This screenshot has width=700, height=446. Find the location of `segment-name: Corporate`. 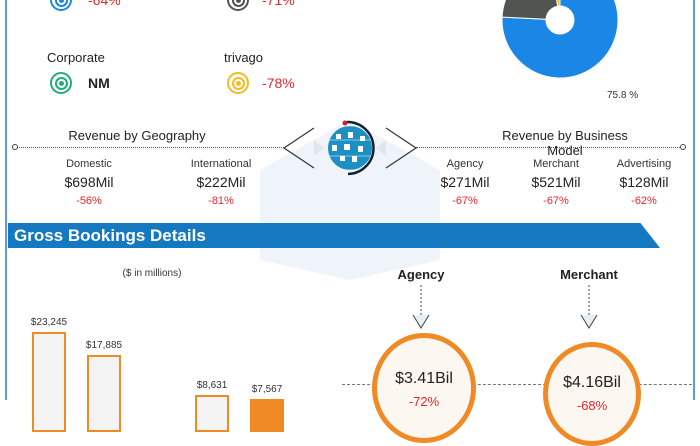

segment-name: Corporate is located at coordinates (76, 57).